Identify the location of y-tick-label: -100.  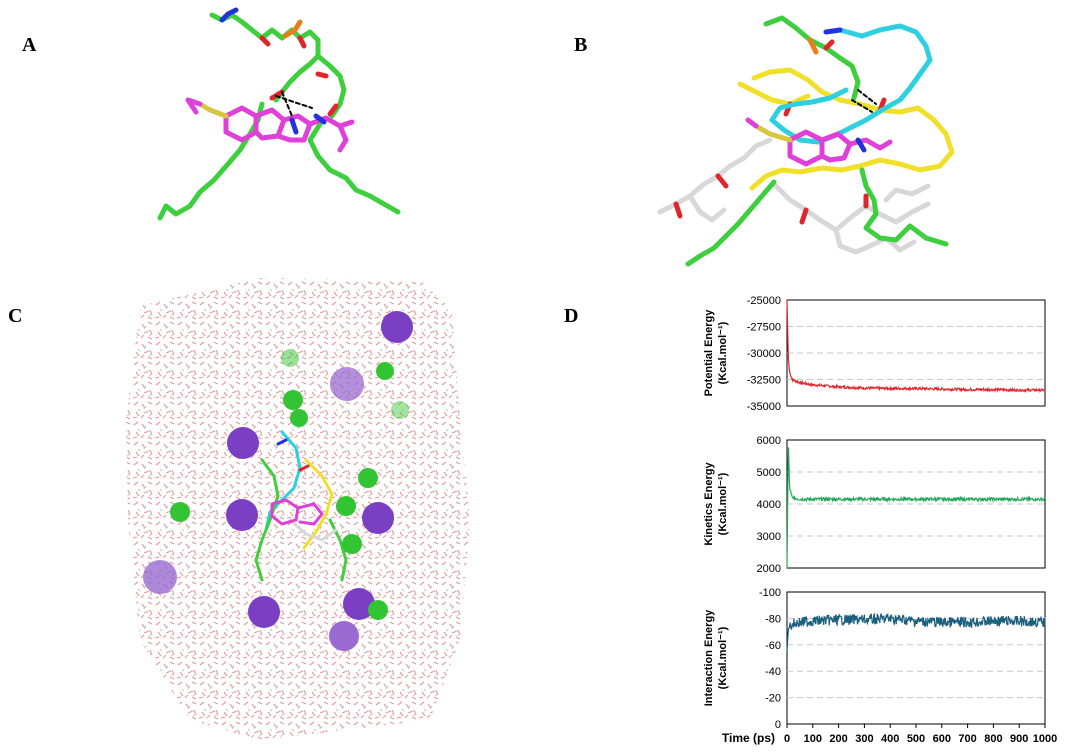
(770, 593).